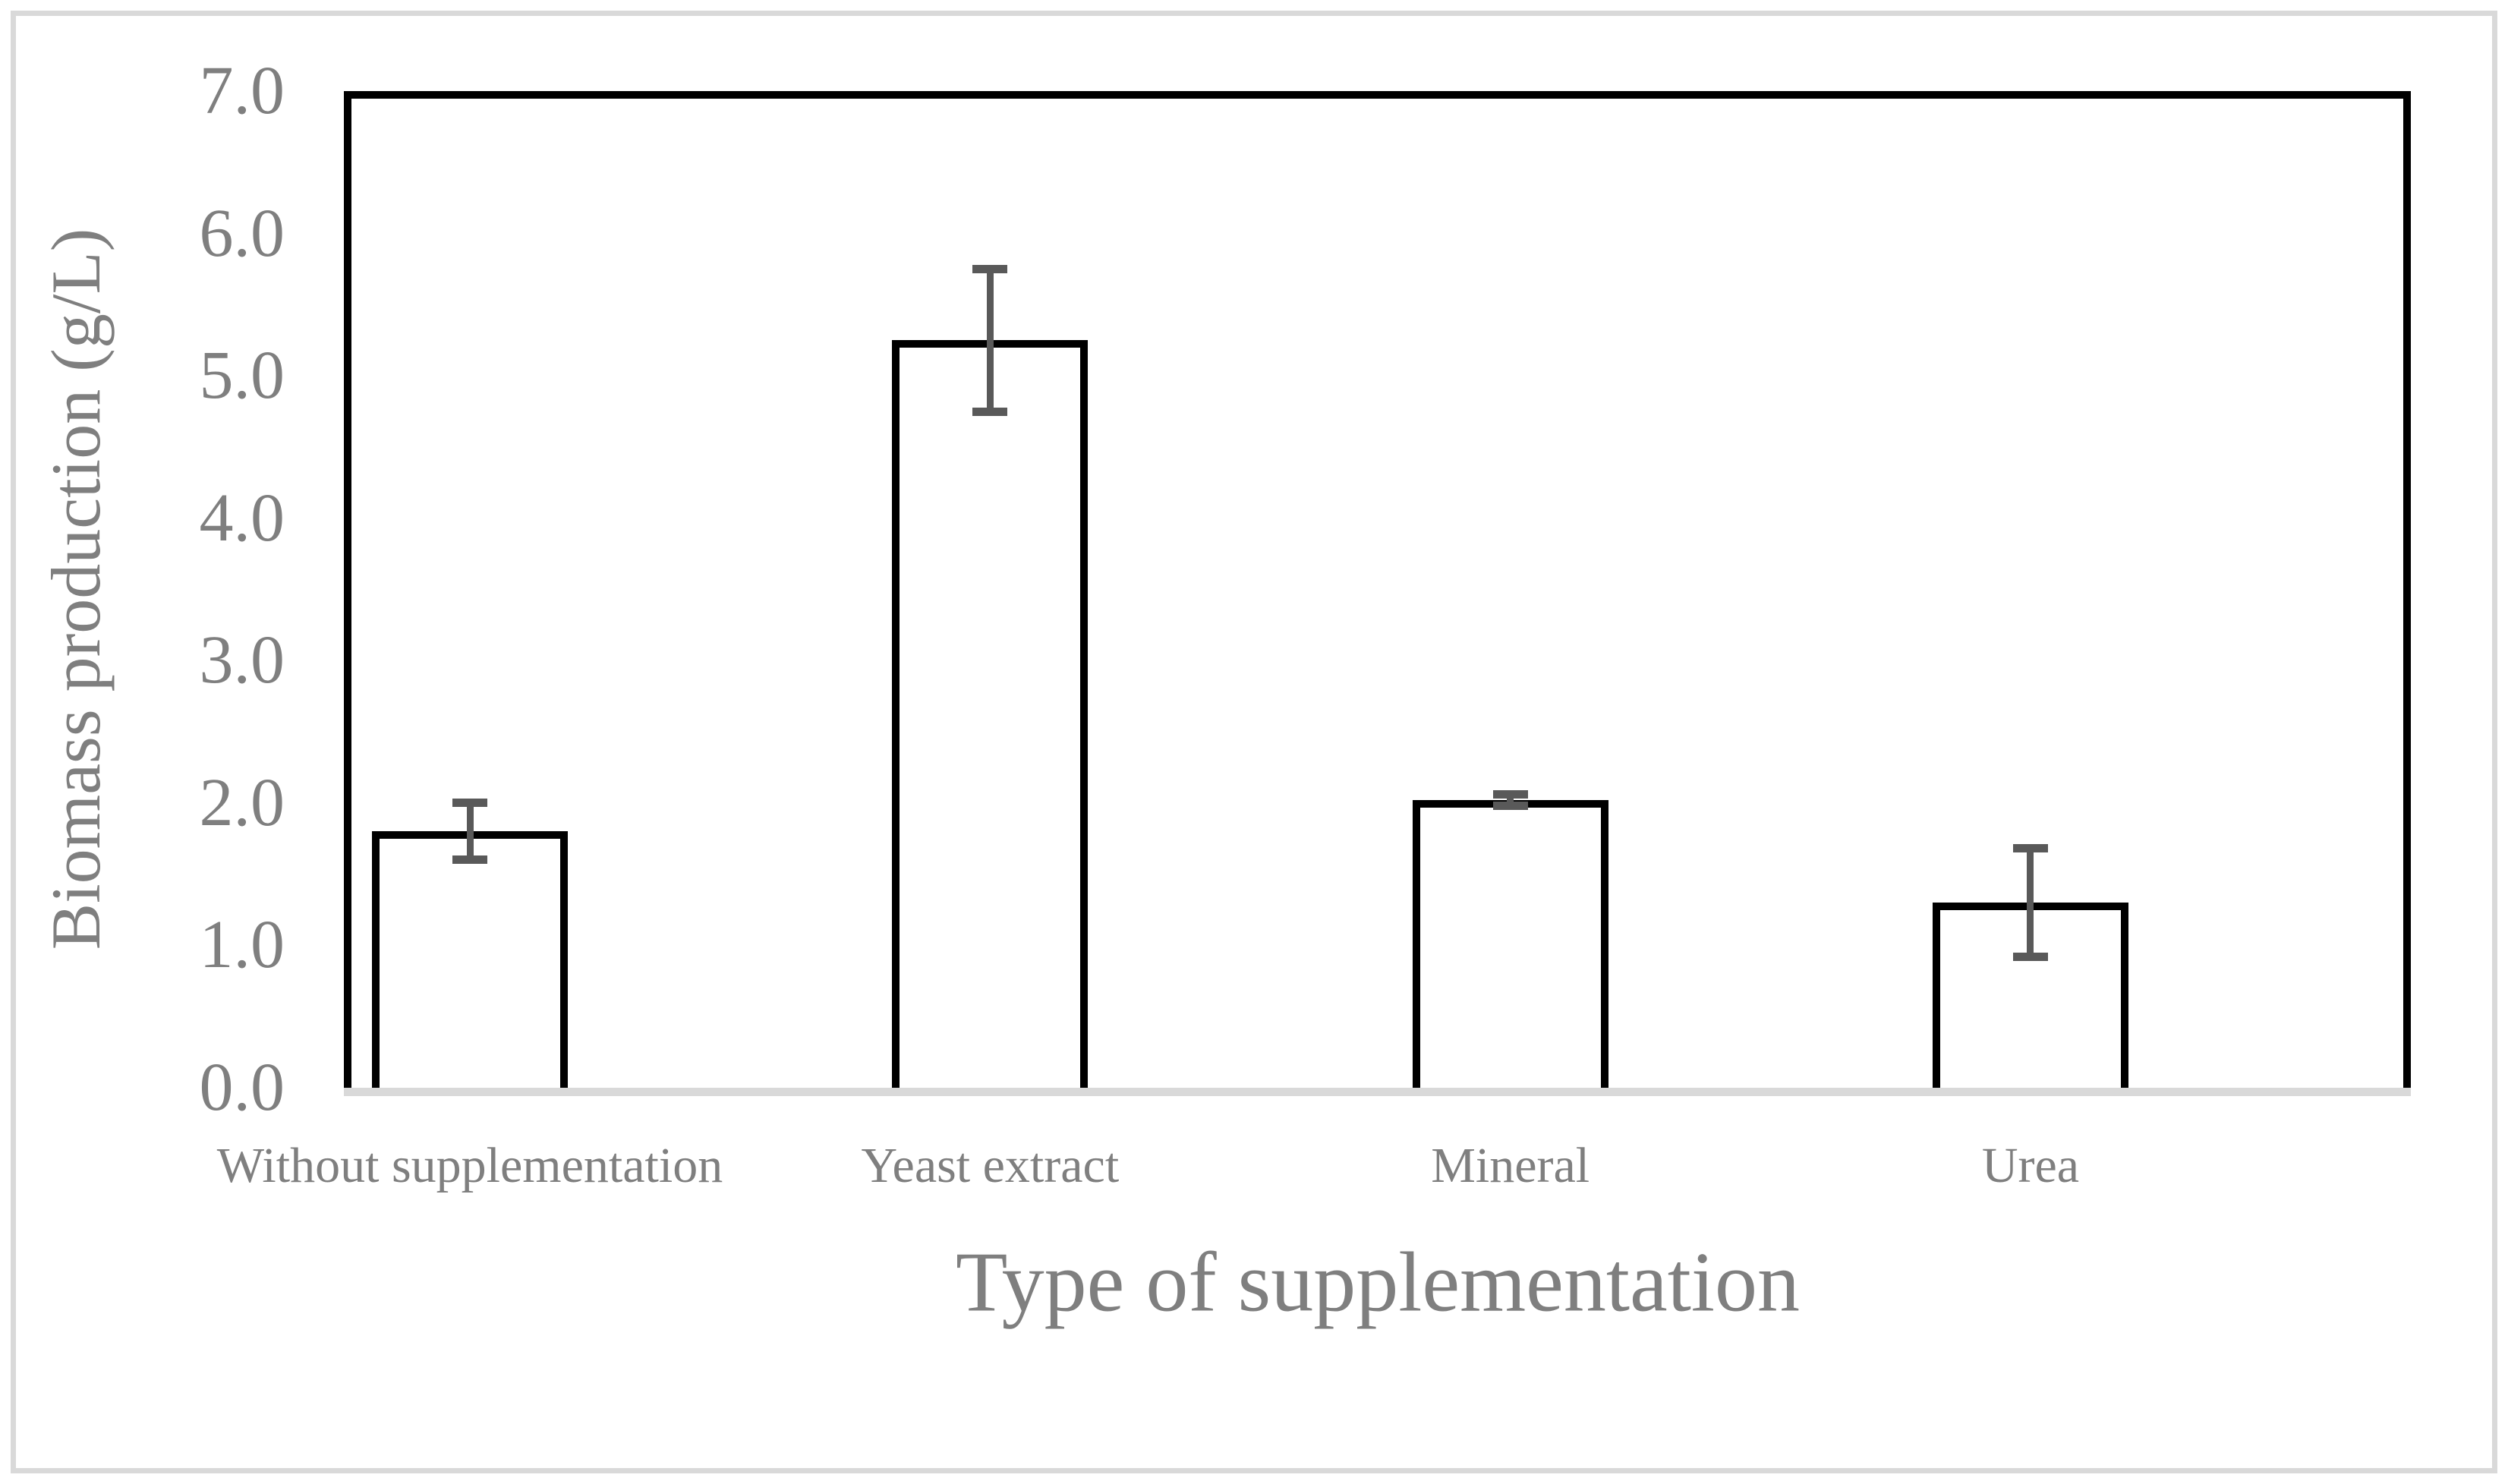 This screenshot has height=1484, width=2508. What do you see at coordinates (76, 589) in the screenshot?
I see `y-axis-title: Biomass production (g/L)` at bounding box center [76, 589].